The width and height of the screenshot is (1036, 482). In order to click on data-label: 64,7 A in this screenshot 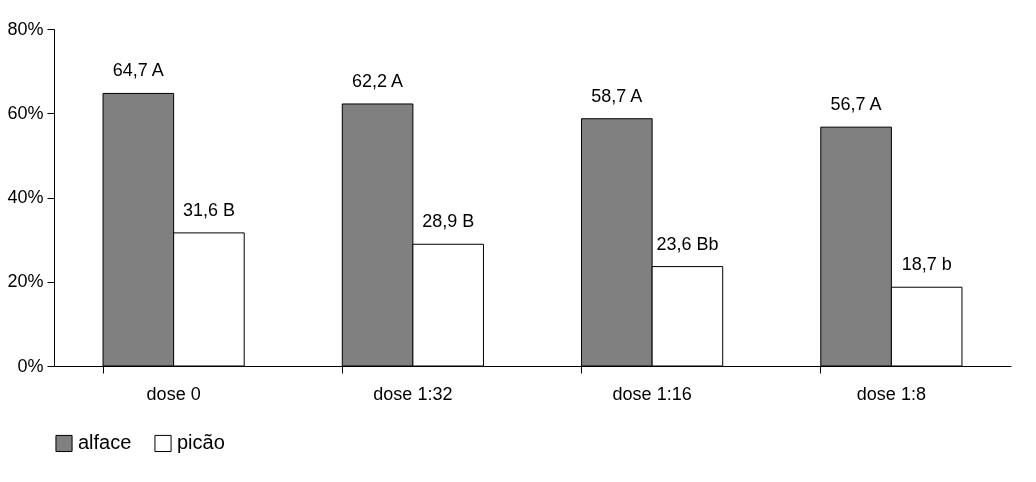, I will do `click(138, 70)`.